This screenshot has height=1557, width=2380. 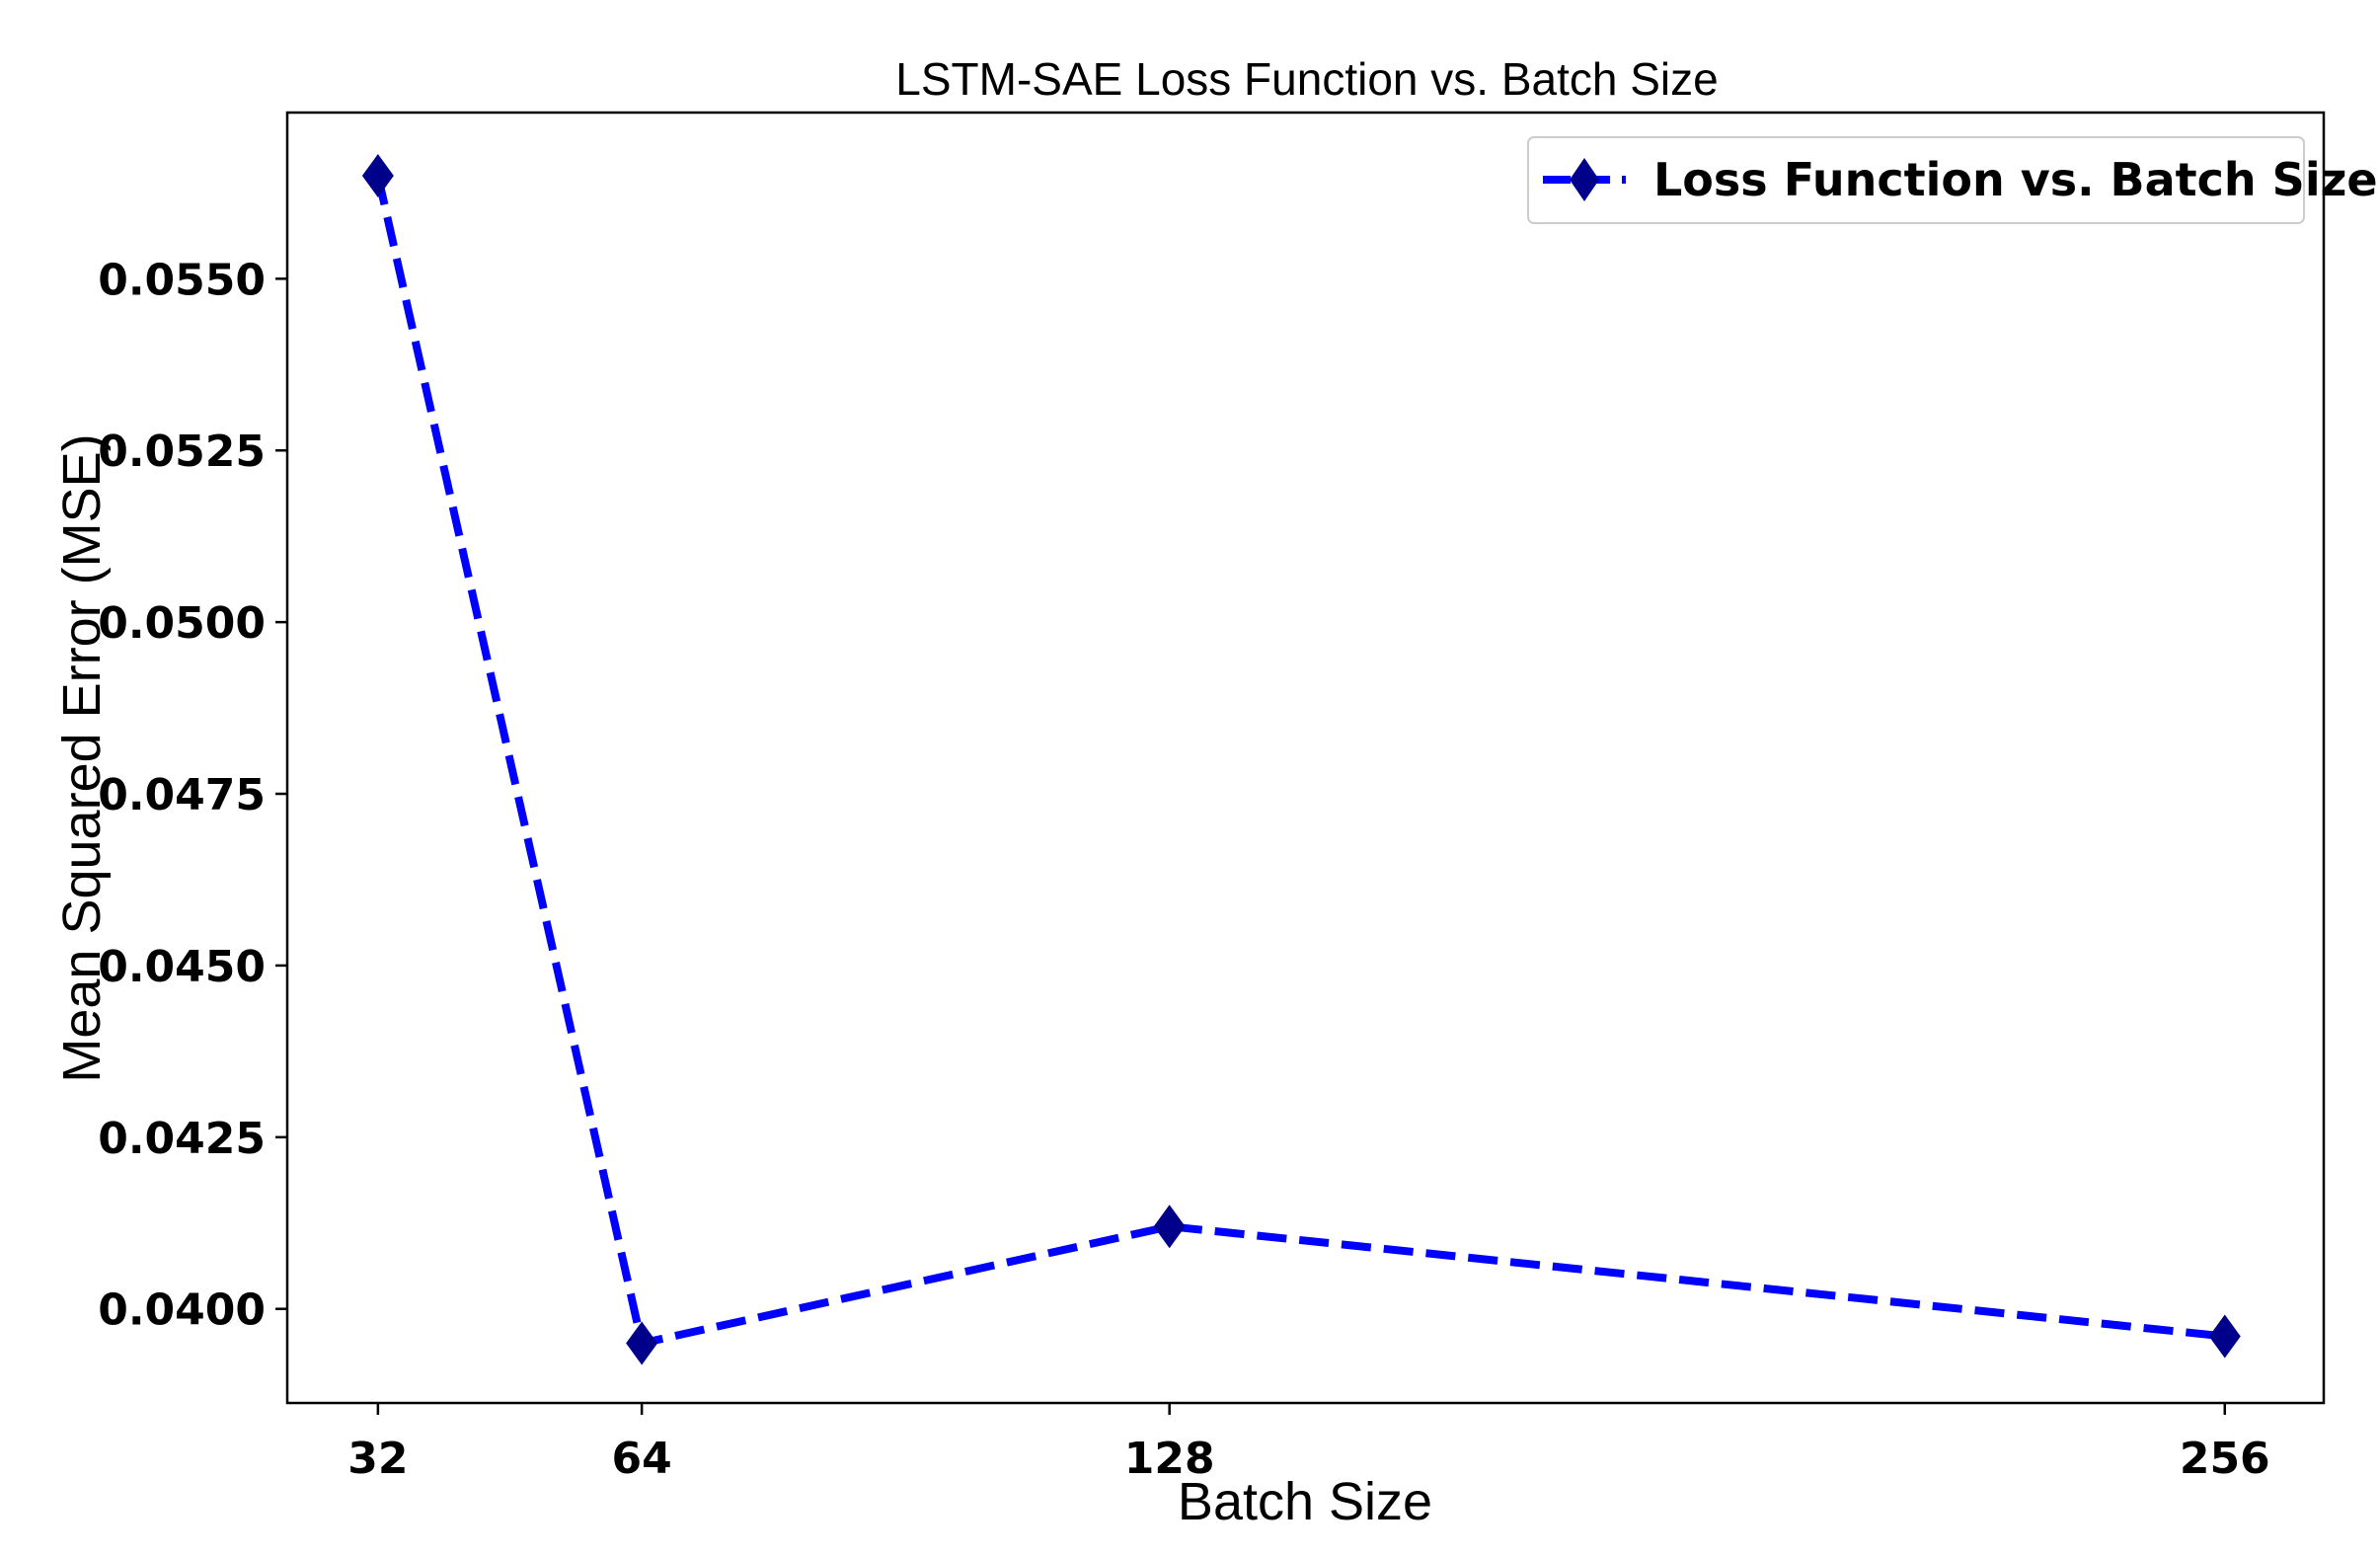 What do you see at coordinates (82, 758) in the screenshot?
I see `y-axis-label: Mean Squared Error (MSE)` at bounding box center [82, 758].